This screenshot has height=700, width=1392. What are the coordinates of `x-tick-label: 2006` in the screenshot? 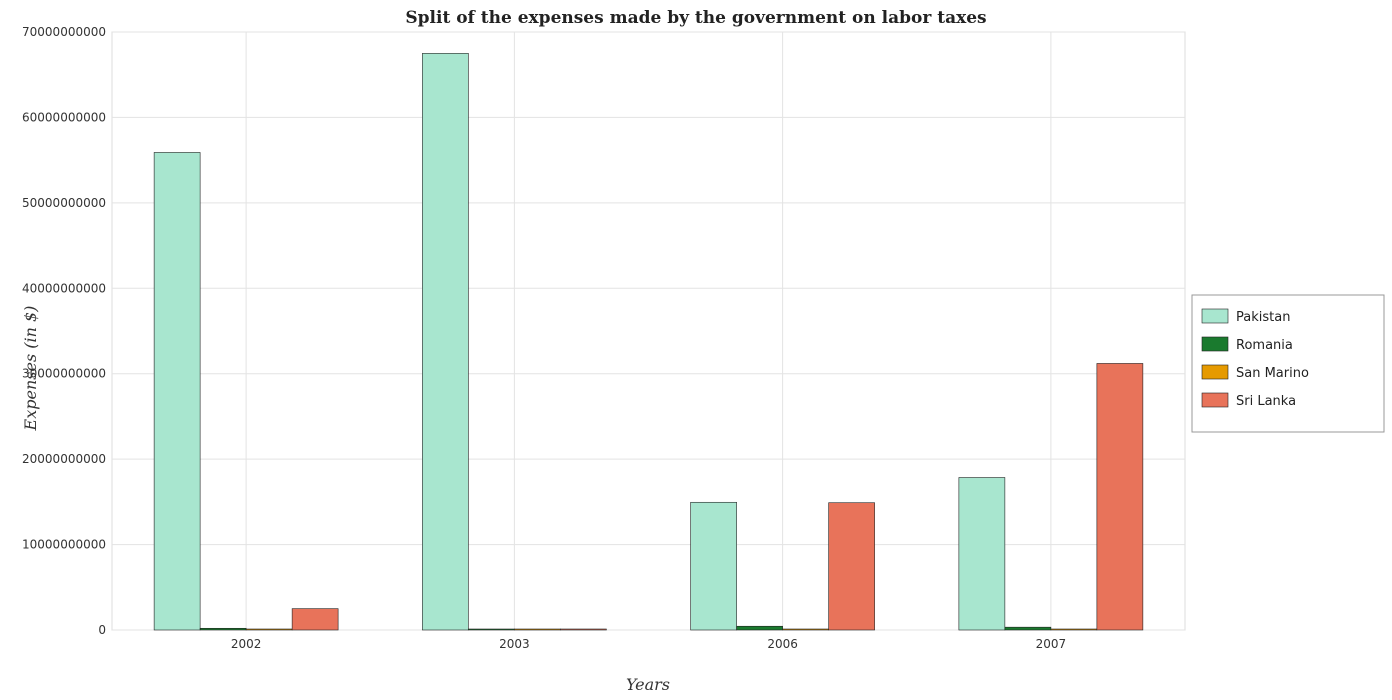 It's located at (782, 644).